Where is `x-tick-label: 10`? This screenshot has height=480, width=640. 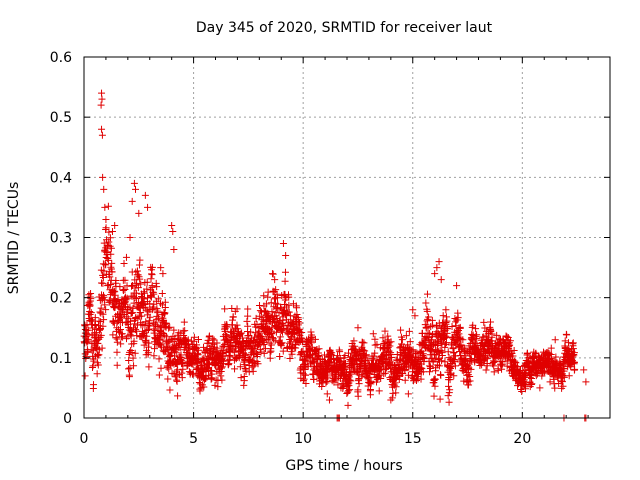 x-tick-label: 10 is located at coordinates (303, 439).